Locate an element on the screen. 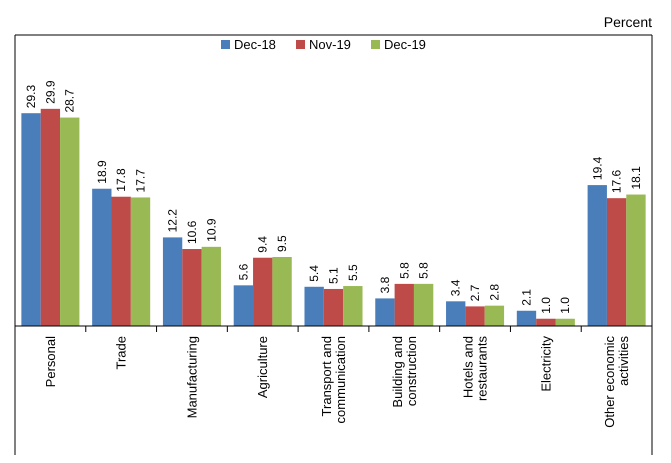 The height and width of the screenshot is (463, 671). data-label: 2.1 is located at coordinates (526, 297).